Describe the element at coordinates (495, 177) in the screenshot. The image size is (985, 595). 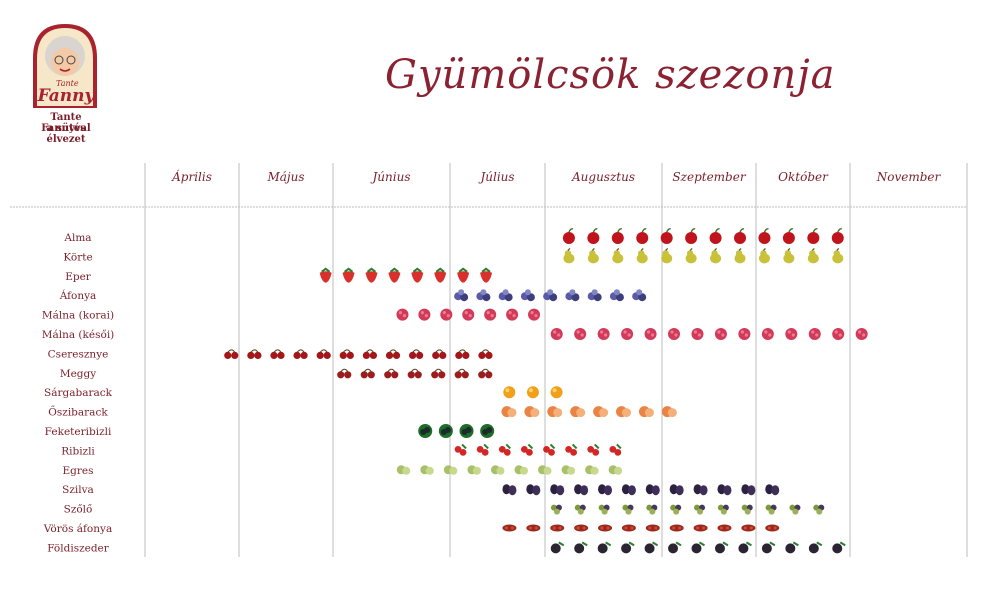
I see `month-label: Július` at that location.